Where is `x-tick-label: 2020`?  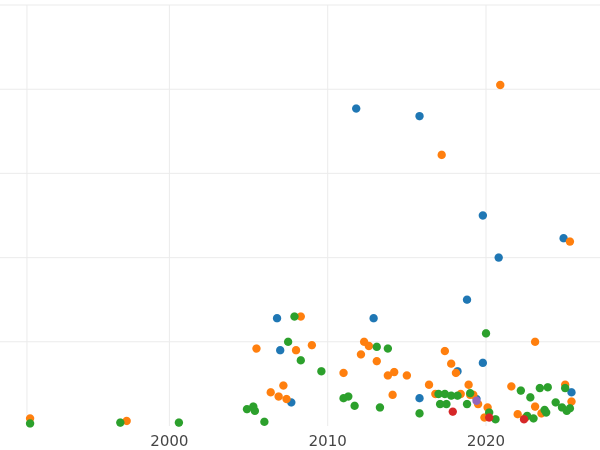 x-tick-label: 2020 is located at coordinates (486, 441).